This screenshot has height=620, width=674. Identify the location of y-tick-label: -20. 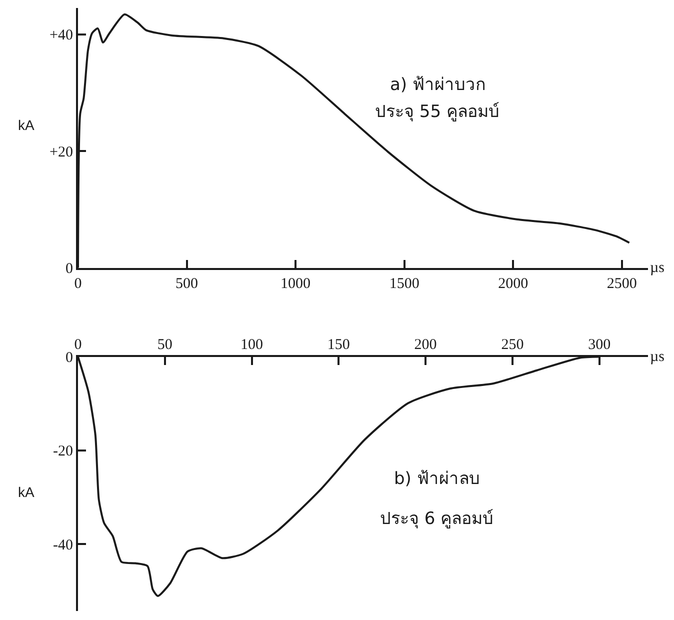
(63, 452).